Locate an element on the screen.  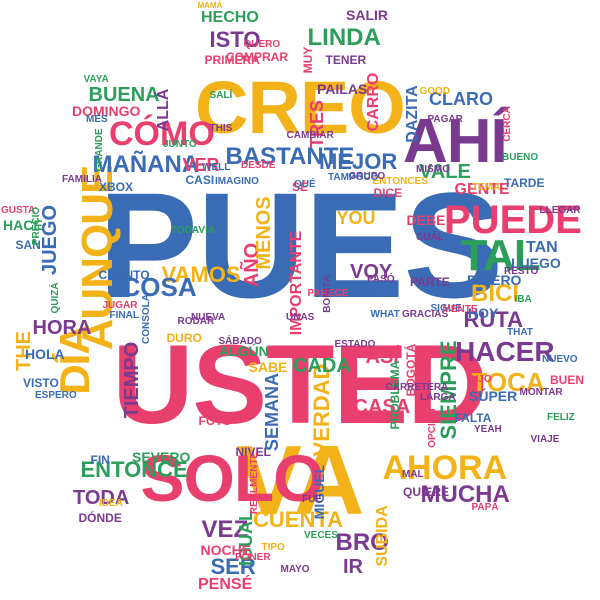
cloud-word-noche: NOCHE is located at coordinates (226, 550).